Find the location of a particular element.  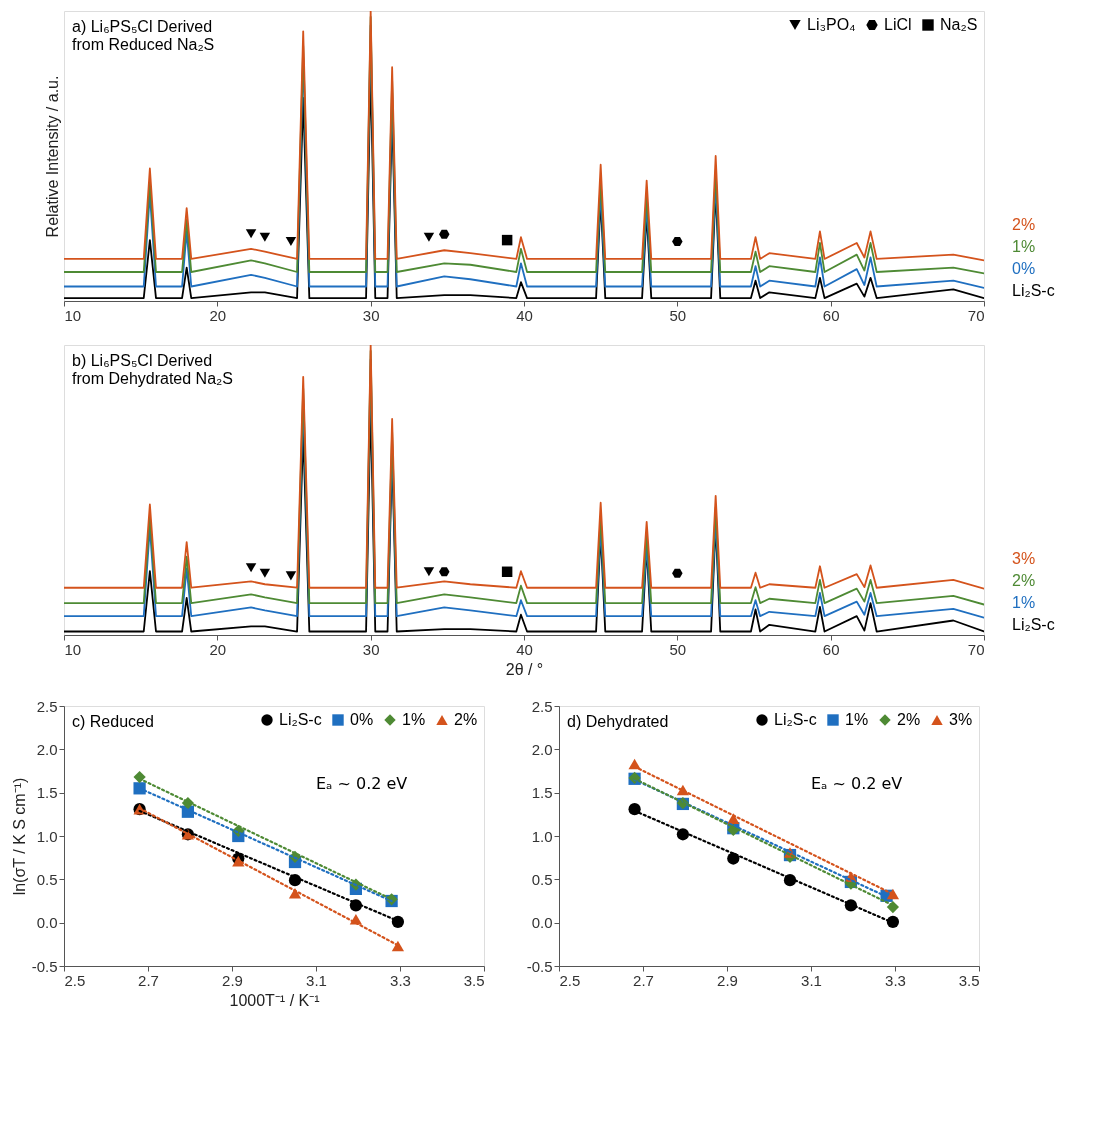

legend-label: LiCl is located at coordinates (898, 24).